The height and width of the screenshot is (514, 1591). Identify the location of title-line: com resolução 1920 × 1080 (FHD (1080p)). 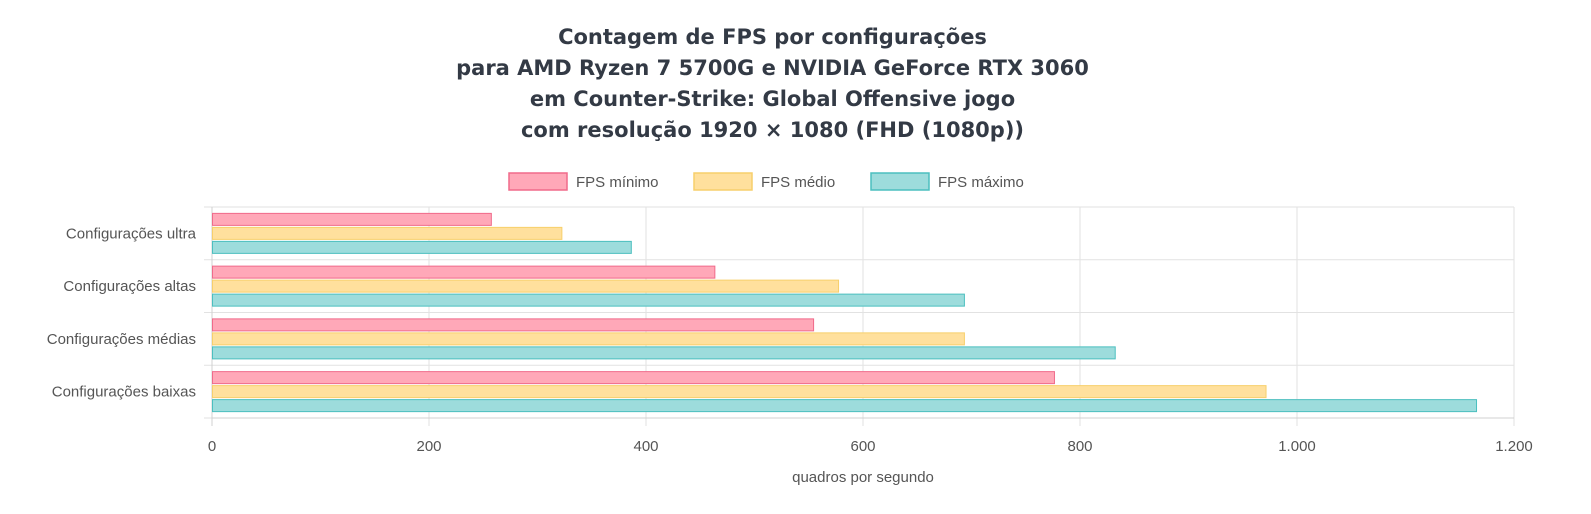
(772, 130).